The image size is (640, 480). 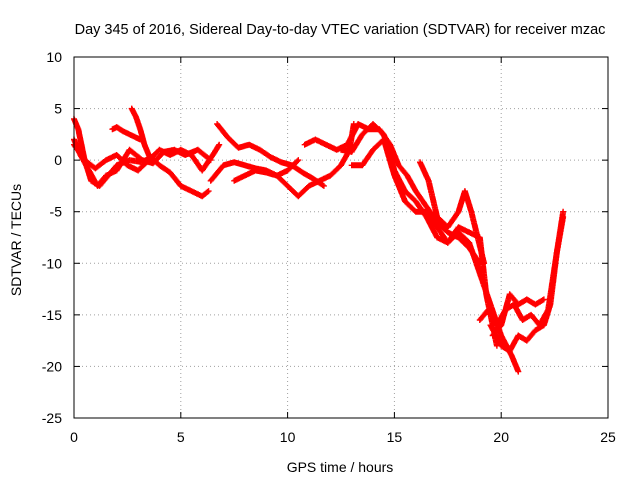 What do you see at coordinates (74, 437) in the screenshot?
I see `x-tick-label: 0` at bounding box center [74, 437].